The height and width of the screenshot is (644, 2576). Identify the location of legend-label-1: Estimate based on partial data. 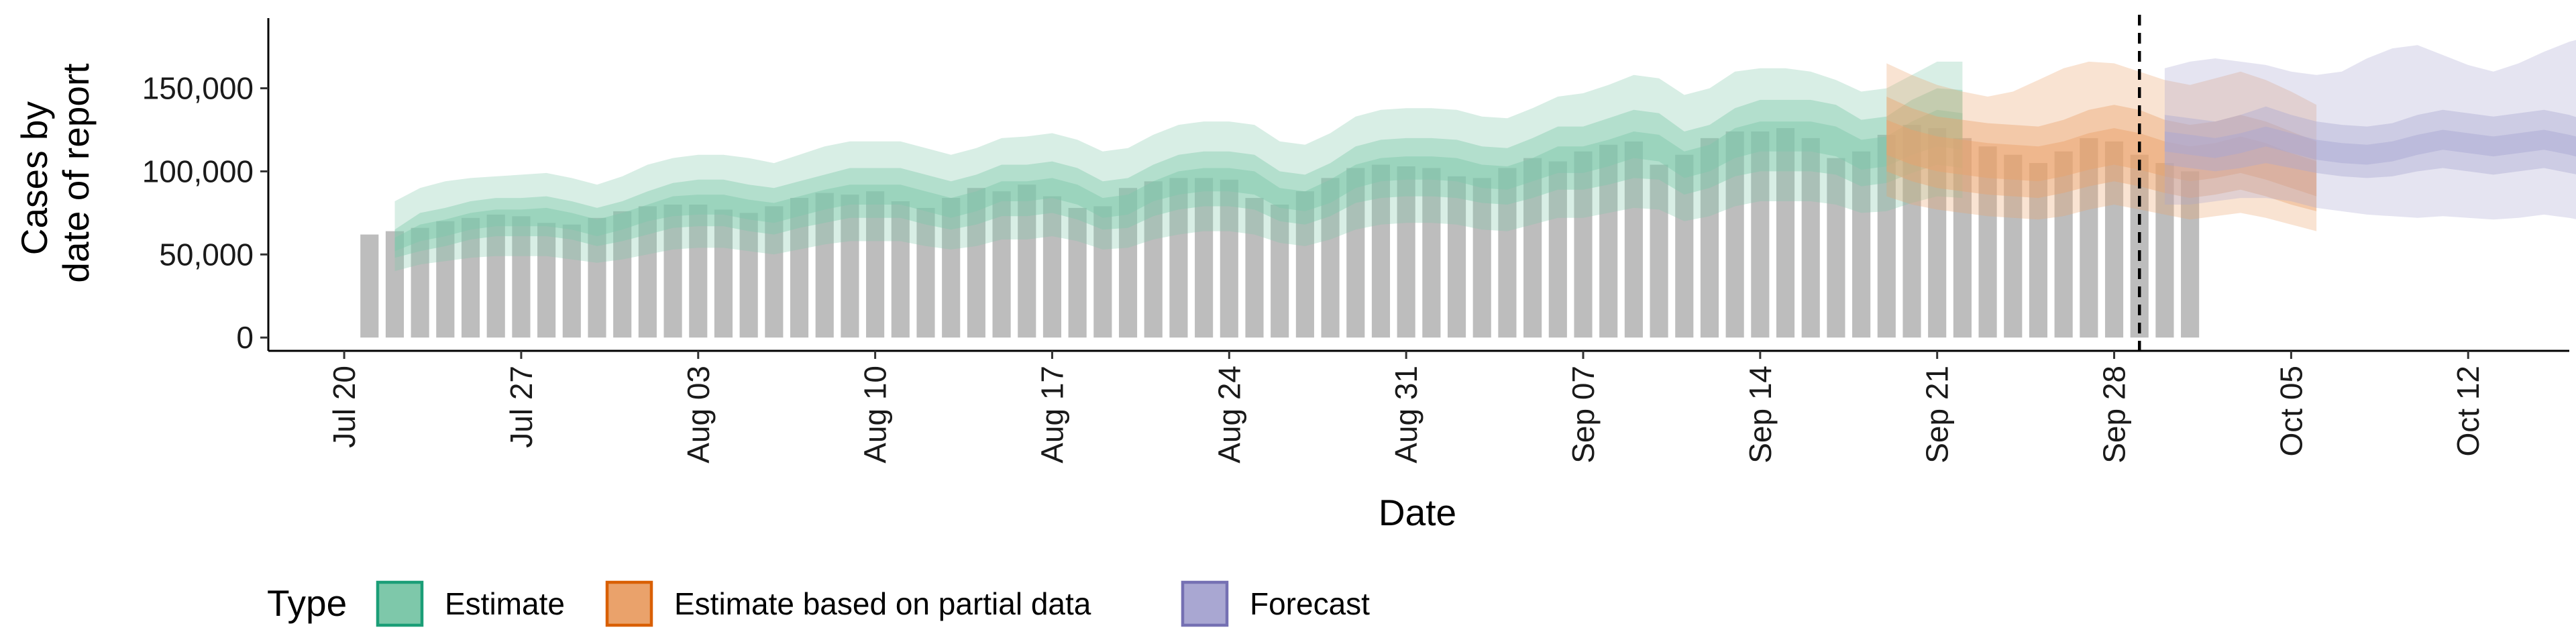
(882, 603).